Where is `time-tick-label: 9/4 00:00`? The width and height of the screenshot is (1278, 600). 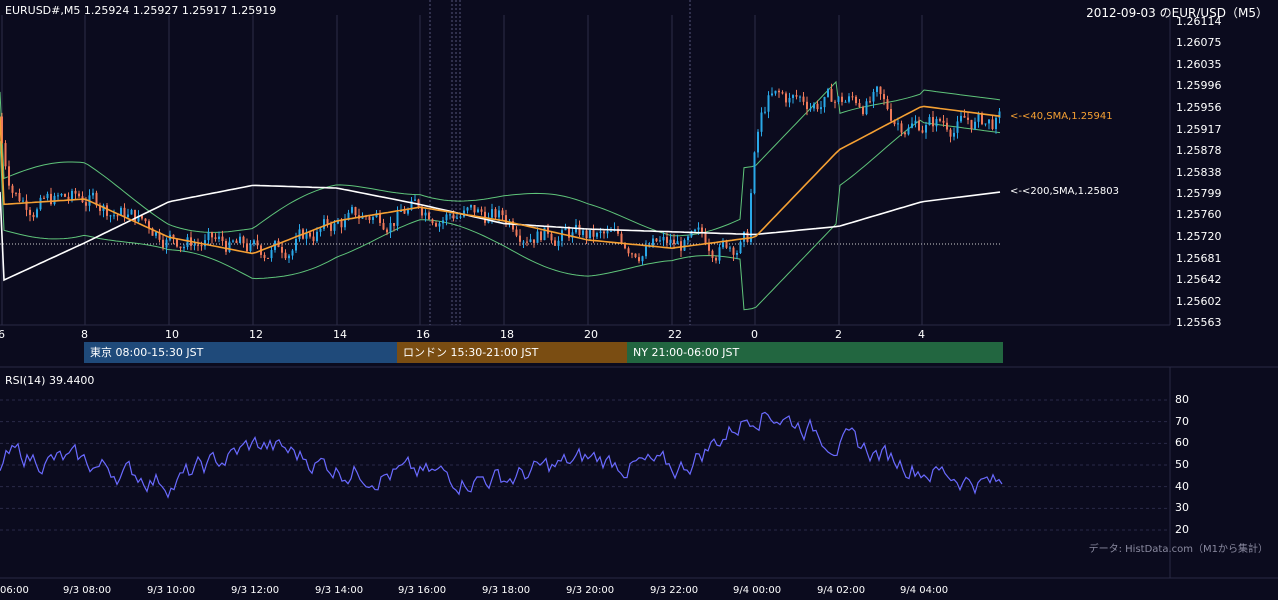 time-tick-label: 9/4 00:00 is located at coordinates (757, 590).